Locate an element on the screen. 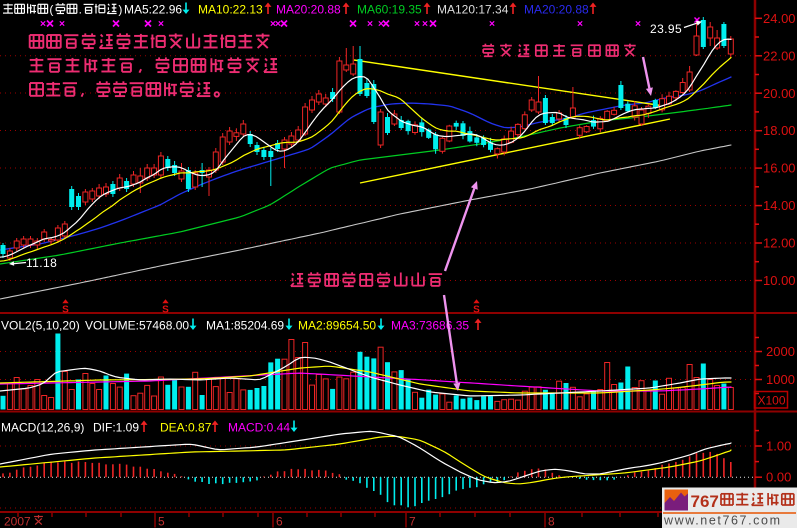  svg-text: 12.00 is located at coordinates (779, 243).